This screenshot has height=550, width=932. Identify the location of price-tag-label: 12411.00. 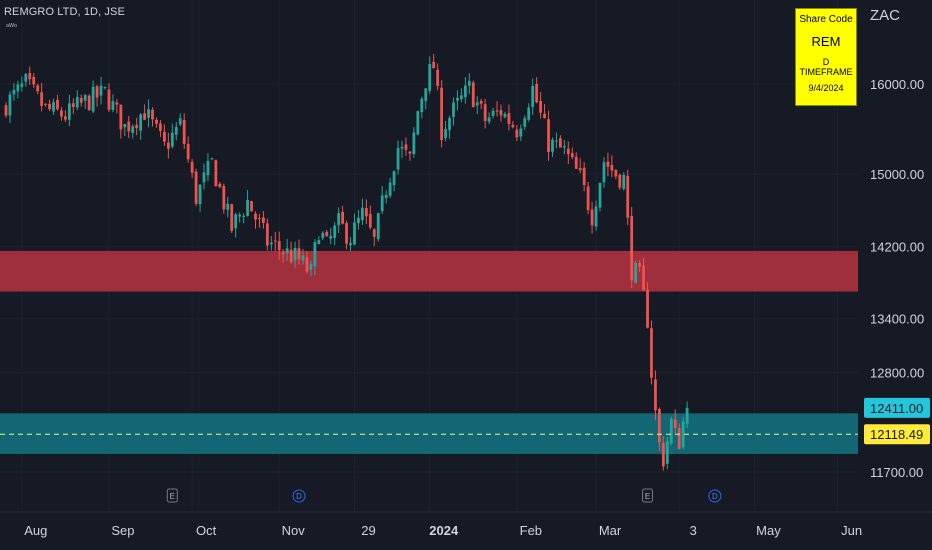
(896, 408).